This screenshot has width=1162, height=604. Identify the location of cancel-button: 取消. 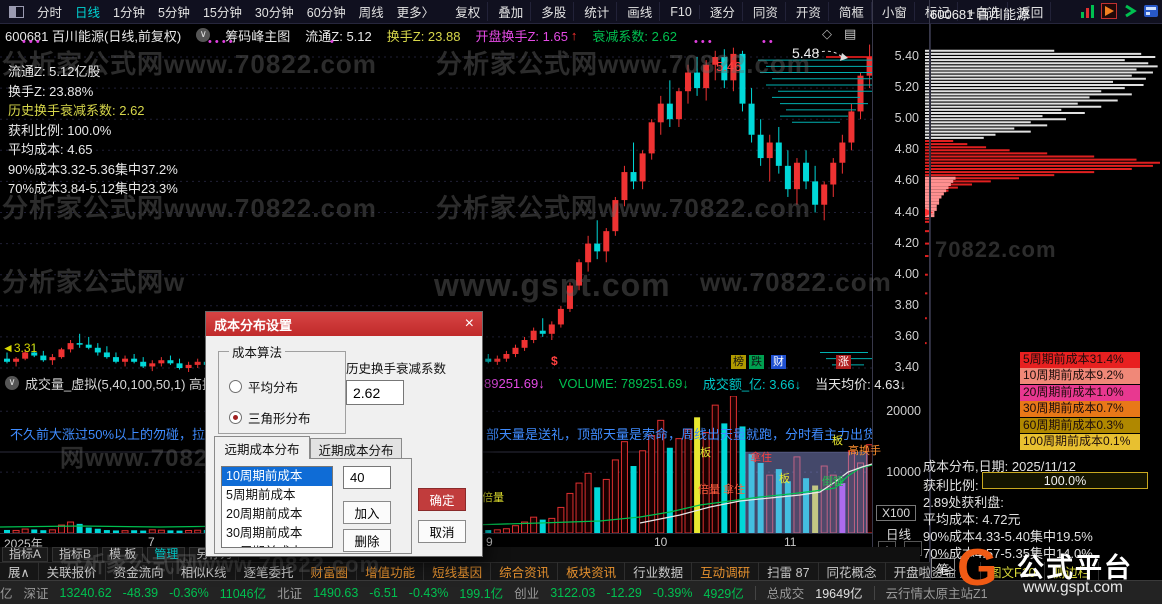
(442, 531).